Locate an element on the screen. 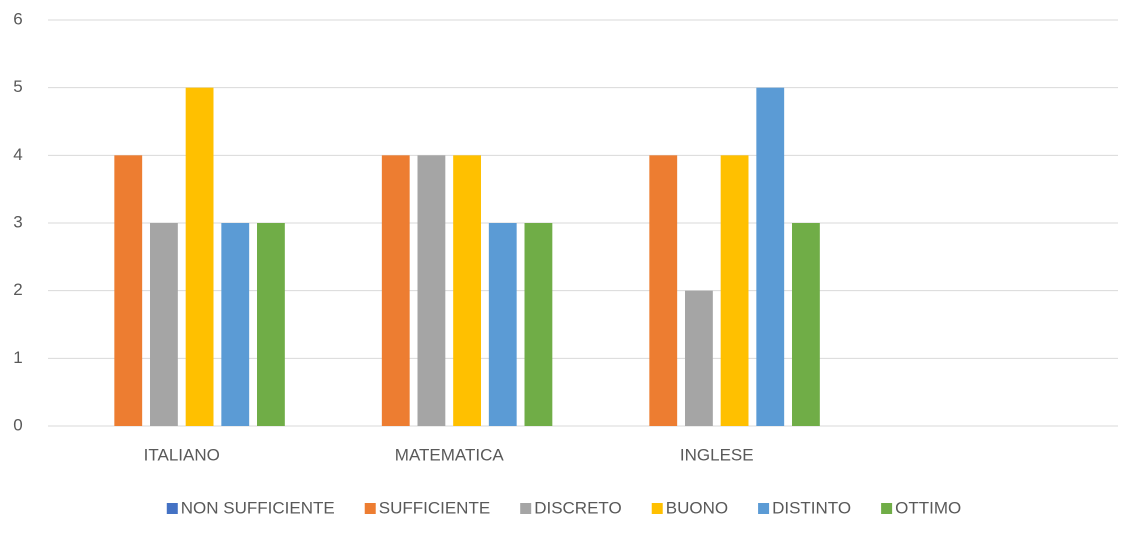 Image resolution: width=1128 pixels, height=545 pixels. legend-label: OTTIMO is located at coordinates (928, 507).